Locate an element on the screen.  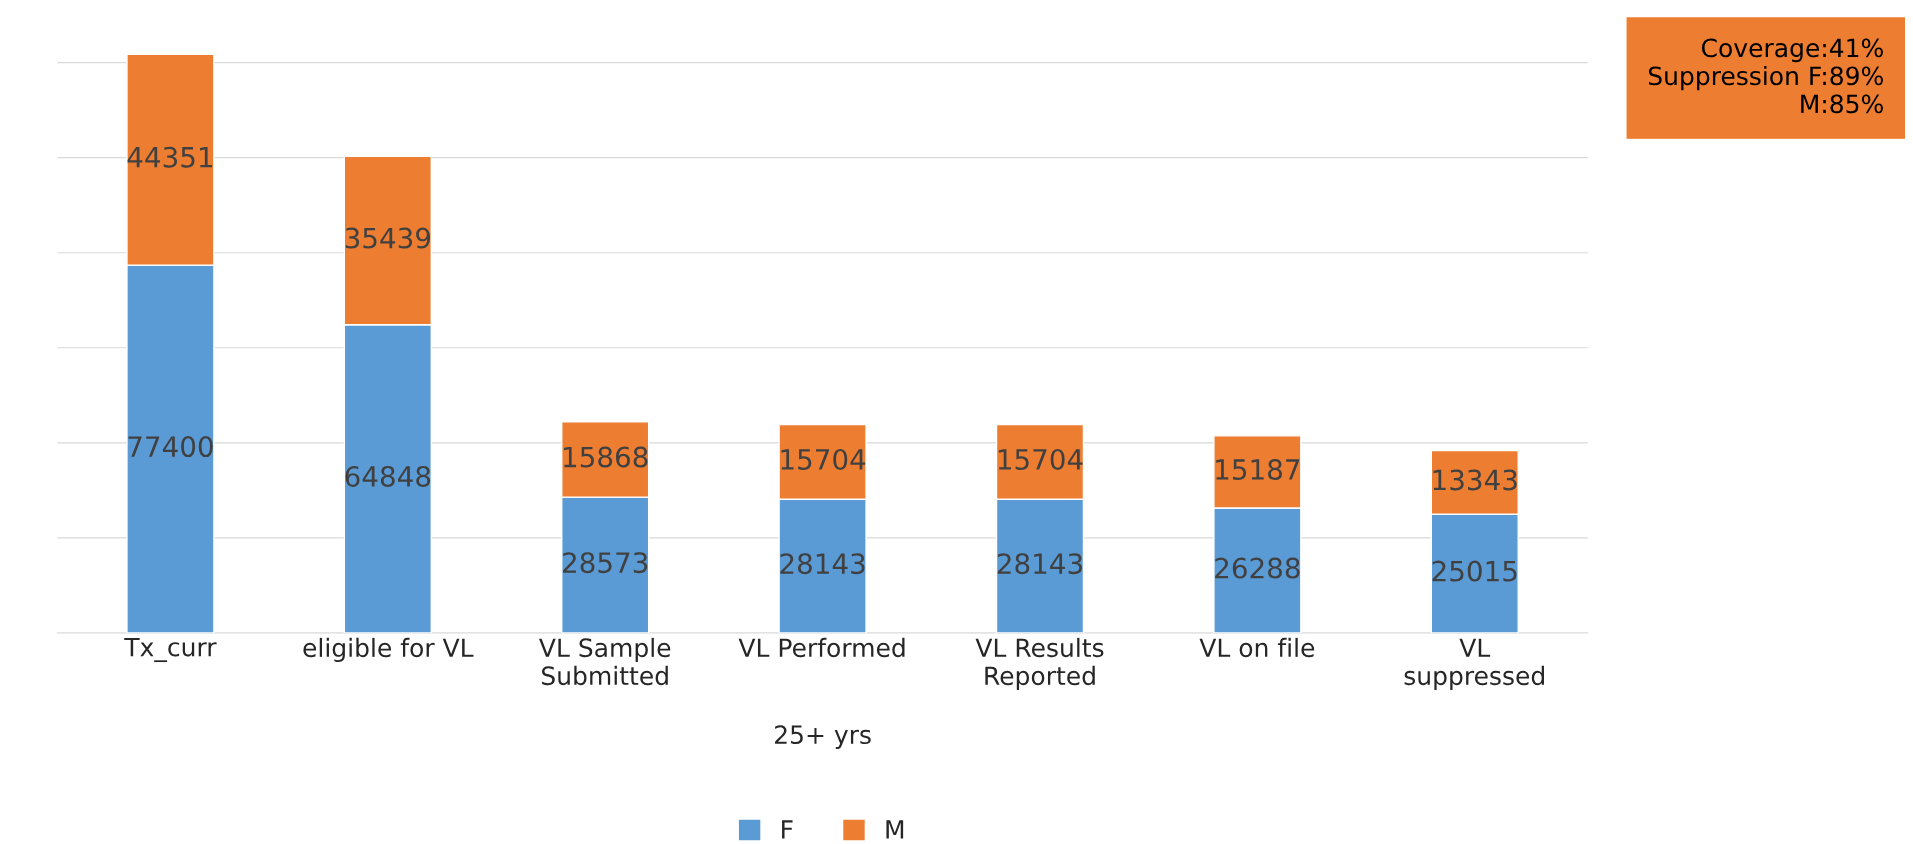
x-axis-title: 25+ yrs is located at coordinates (823, 737).